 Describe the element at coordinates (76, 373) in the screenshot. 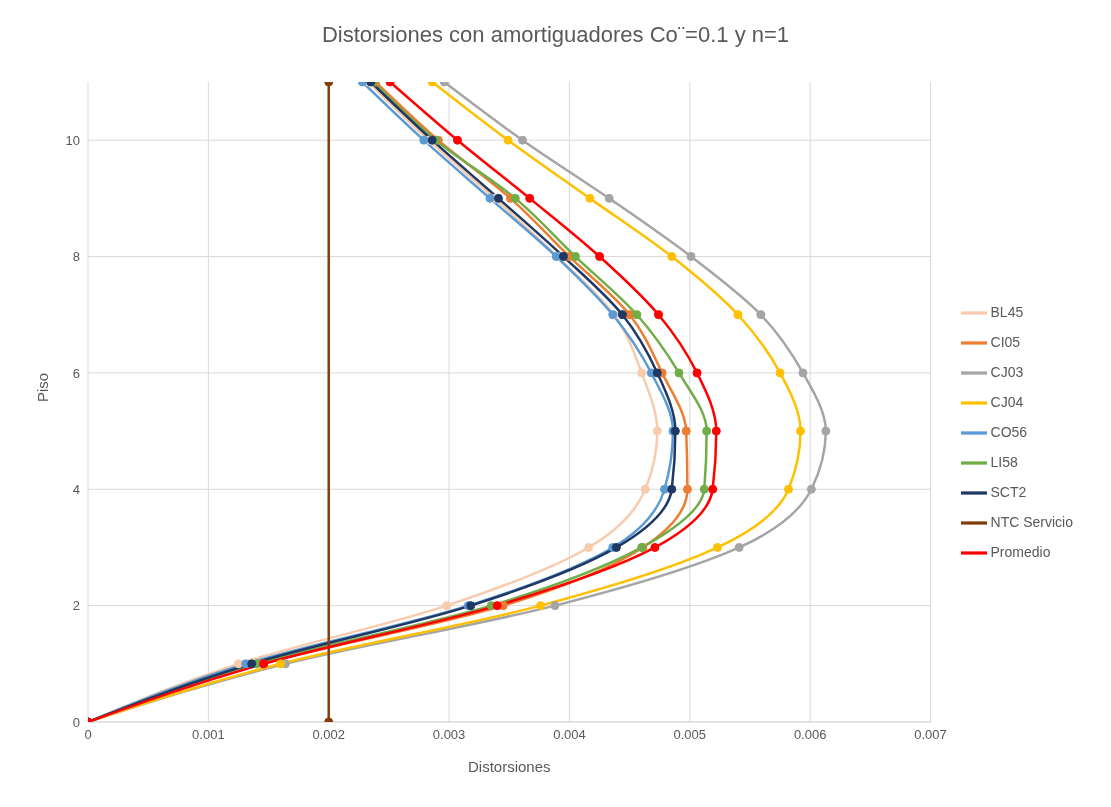

I see `y-tick-label: 6` at that location.